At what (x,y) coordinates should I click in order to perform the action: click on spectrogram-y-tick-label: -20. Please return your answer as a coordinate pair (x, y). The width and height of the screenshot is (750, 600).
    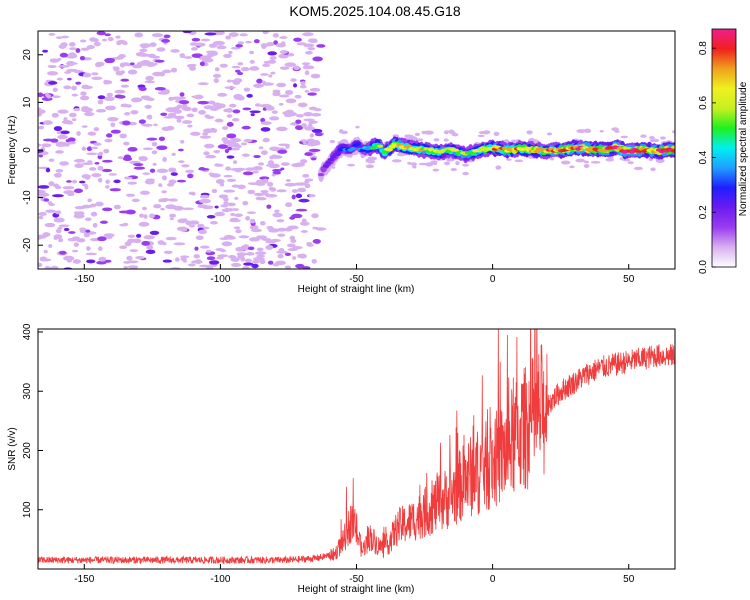
    Looking at the image, I should click on (27, 245).